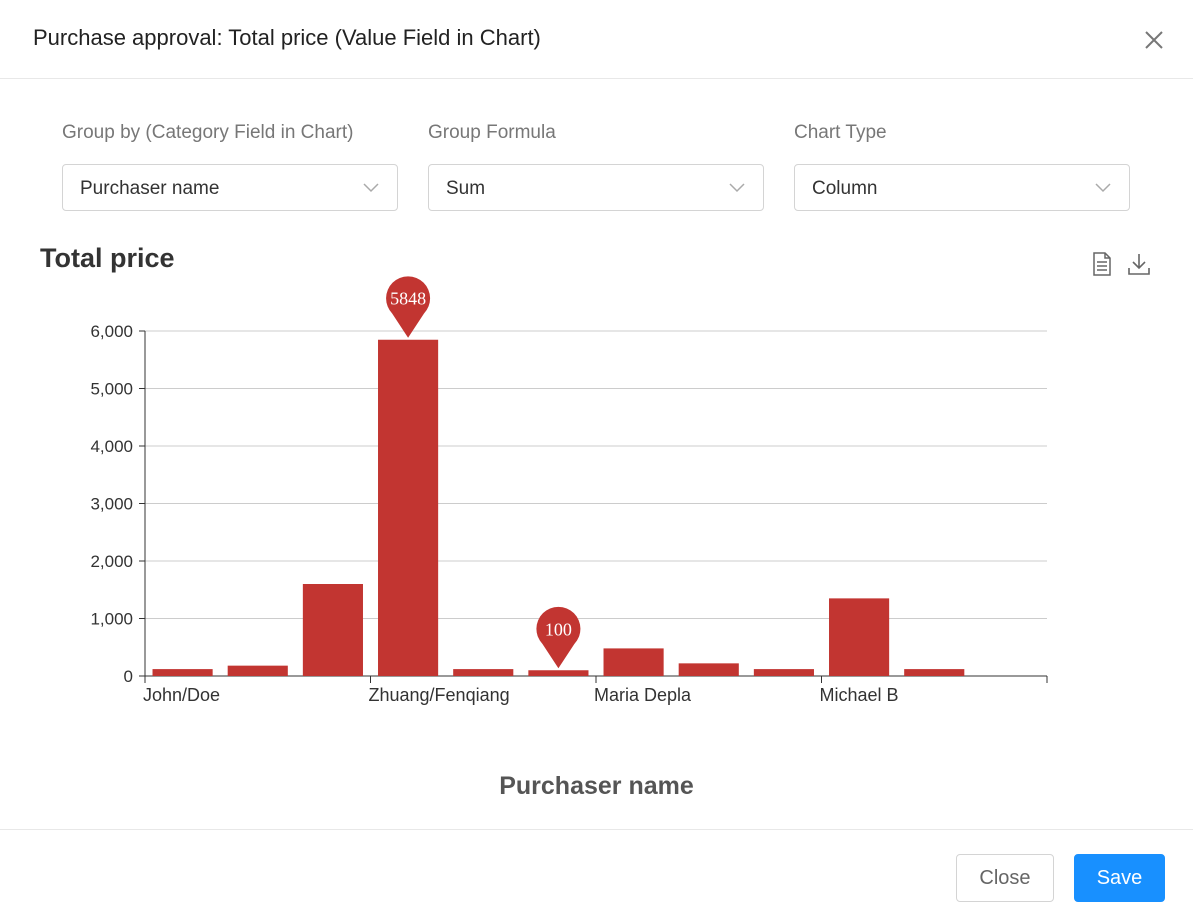 The width and height of the screenshot is (1193, 910). I want to click on y-tick-label: 6,000, so click(111, 331).